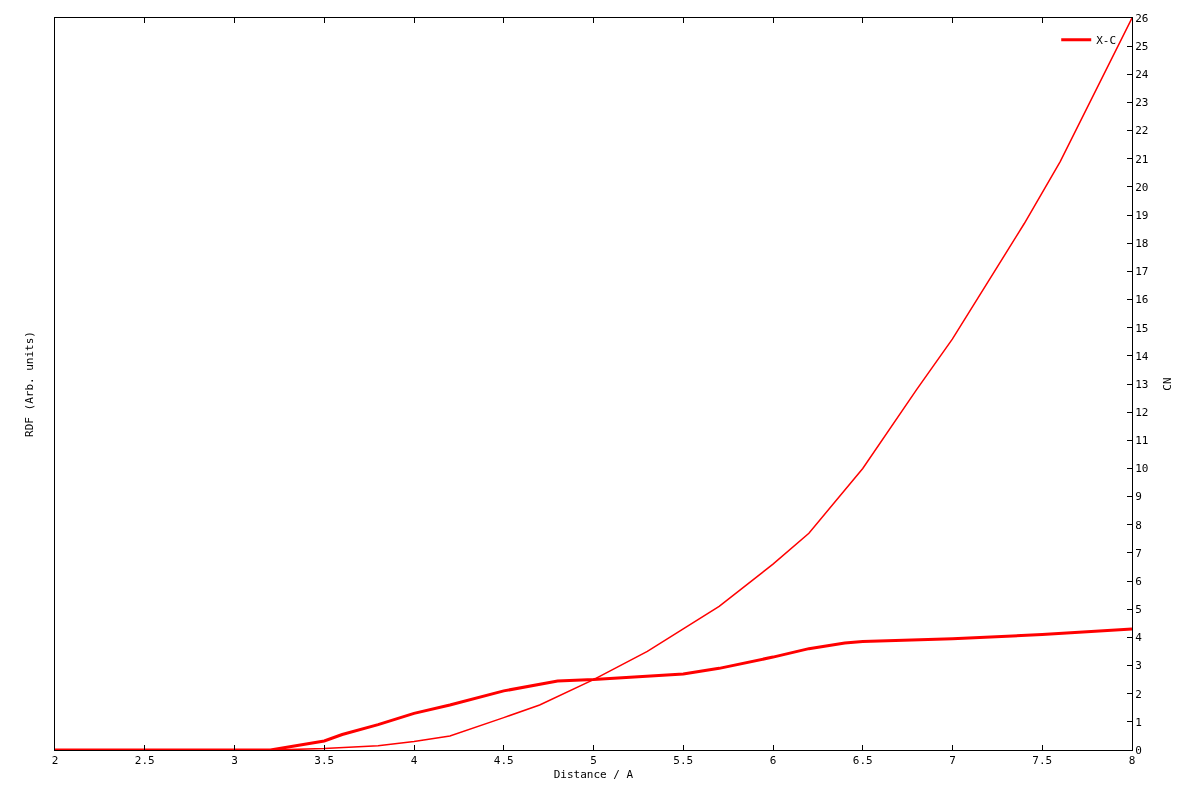 The width and height of the screenshot is (1200, 800). Describe the element at coordinates (952, 761) in the screenshot. I see `x-tick-label: 7` at that location.